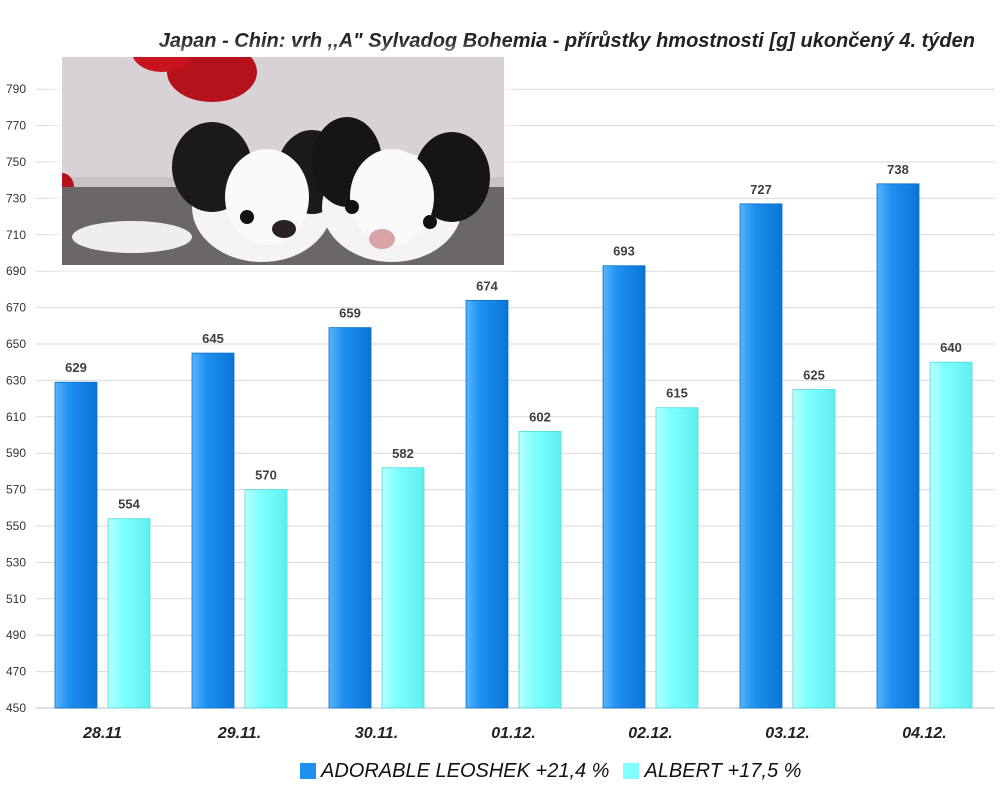 The height and width of the screenshot is (795, 1000). I want to click on legend-item-series-1: ADORABLE LEOSHEK +21,4 %, so click(454, 771).